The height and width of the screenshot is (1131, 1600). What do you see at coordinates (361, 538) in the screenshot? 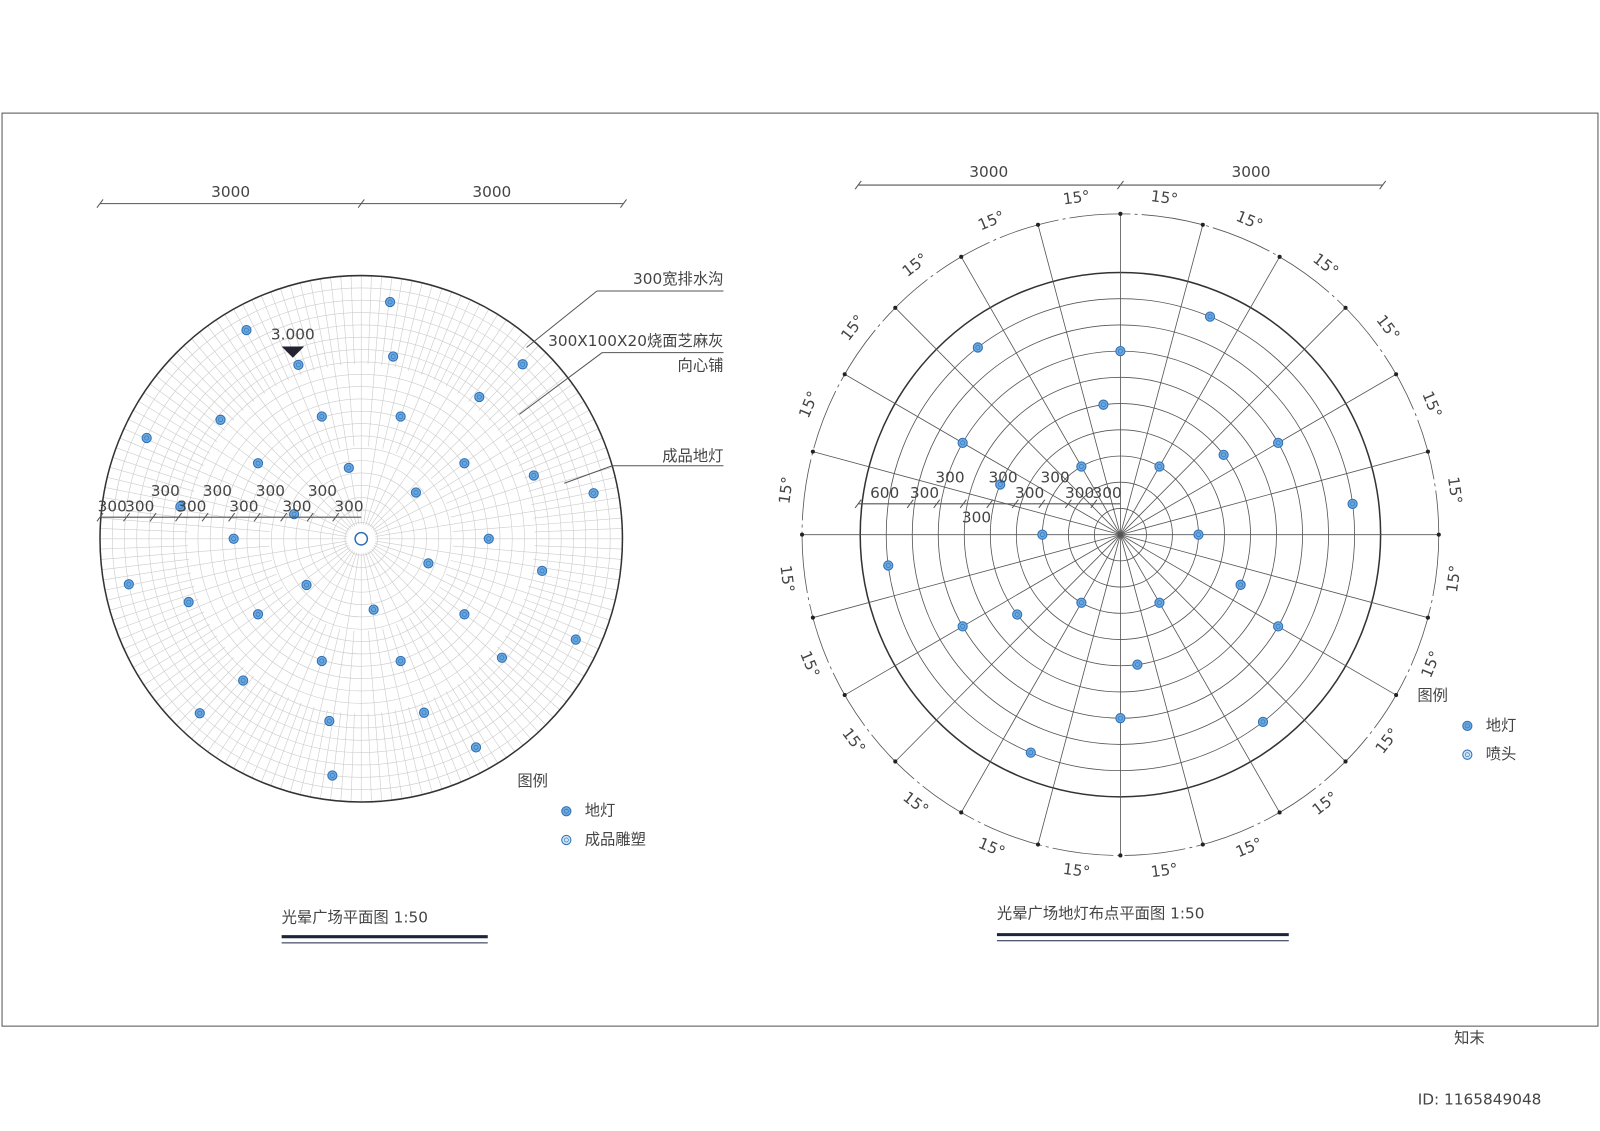
I see `sculpture` at bounding box center [361, 538].